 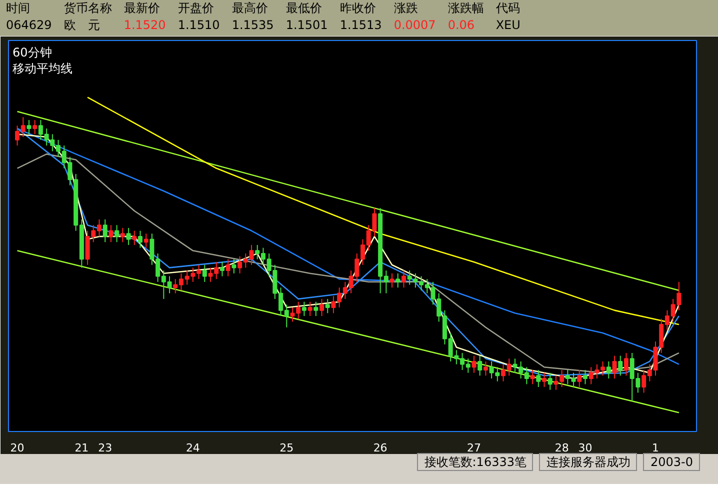 What do you see at coordinates (198, 25) in the screenshot?
I see `text: 1.1510` at bounding box center [198, 25].